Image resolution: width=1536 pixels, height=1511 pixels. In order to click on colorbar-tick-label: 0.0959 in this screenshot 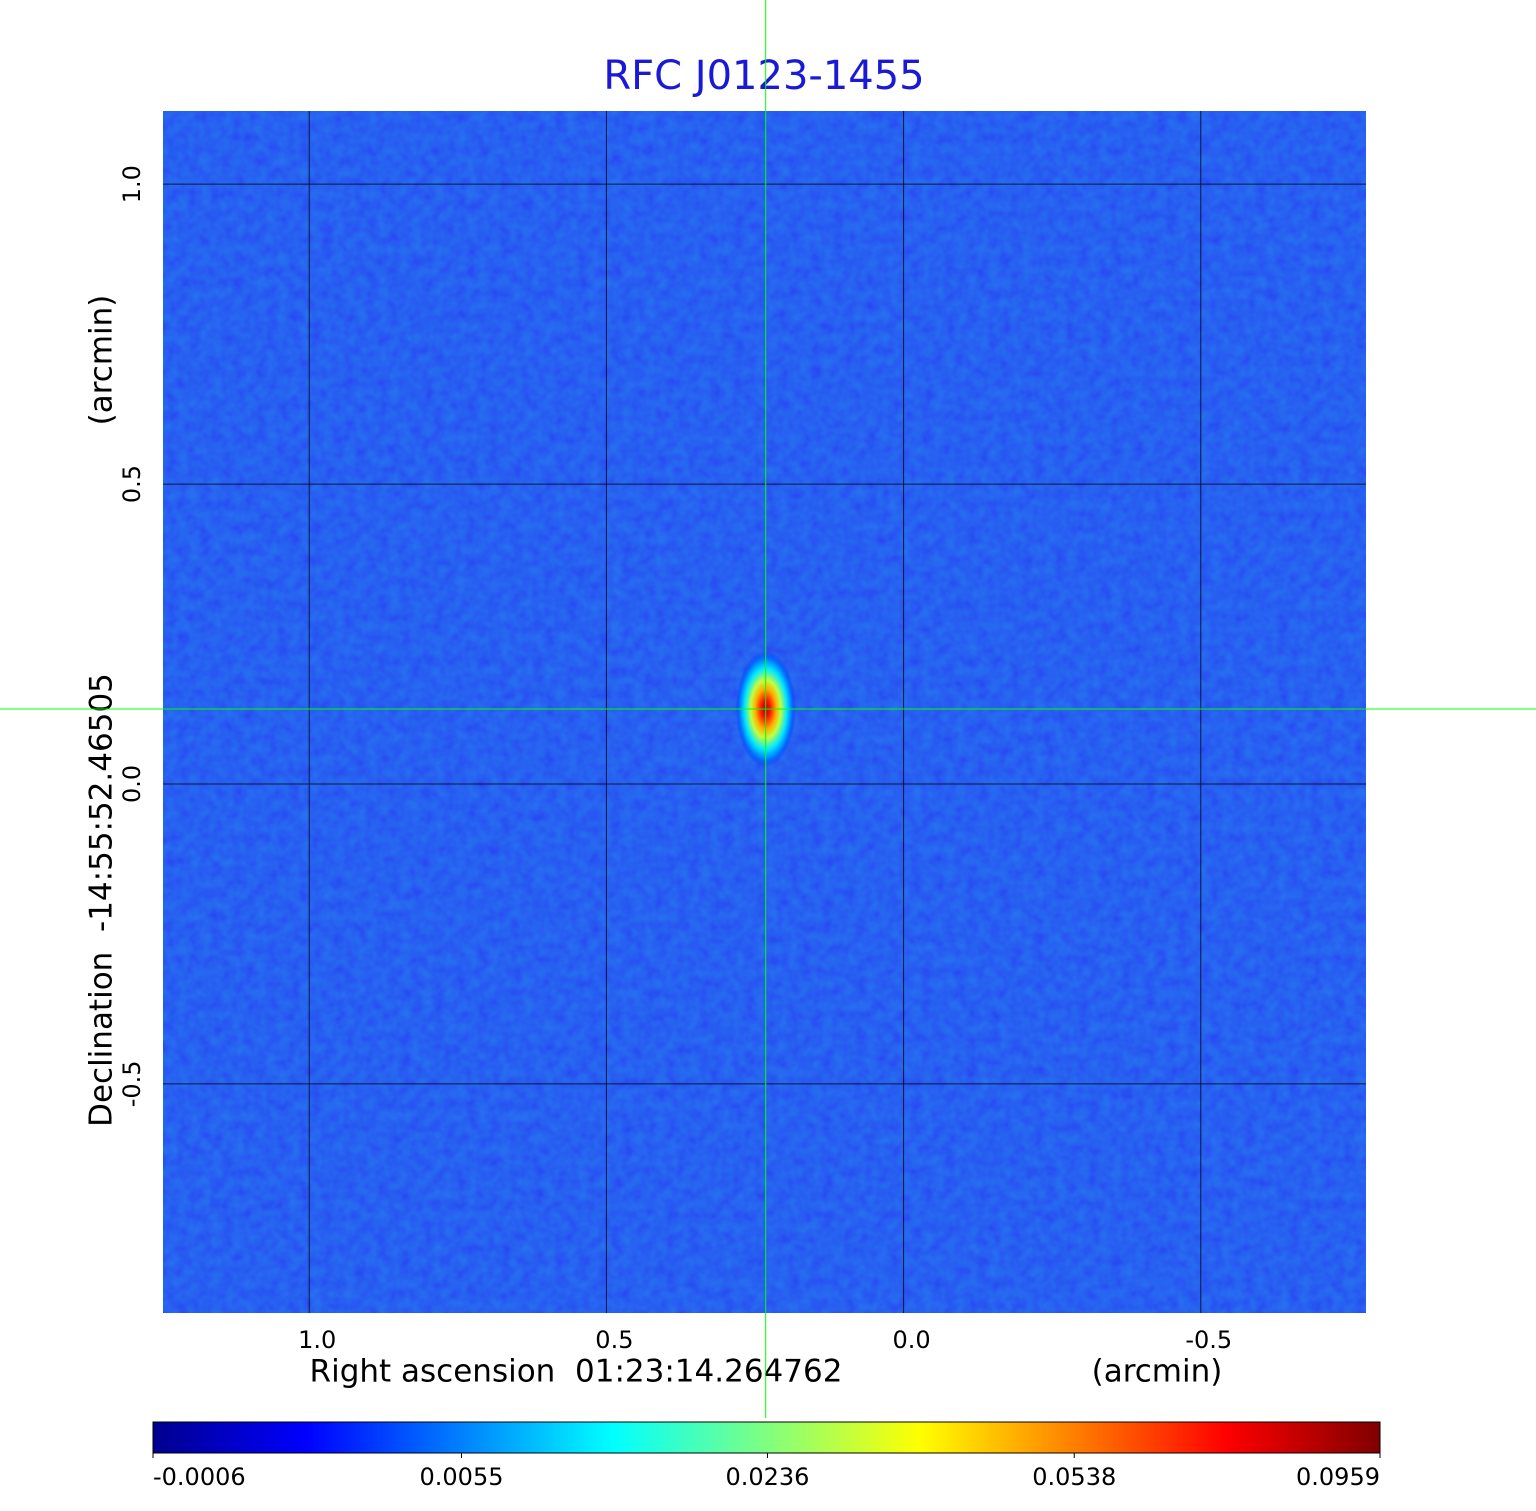, I will do `click(1338, 1477)`.